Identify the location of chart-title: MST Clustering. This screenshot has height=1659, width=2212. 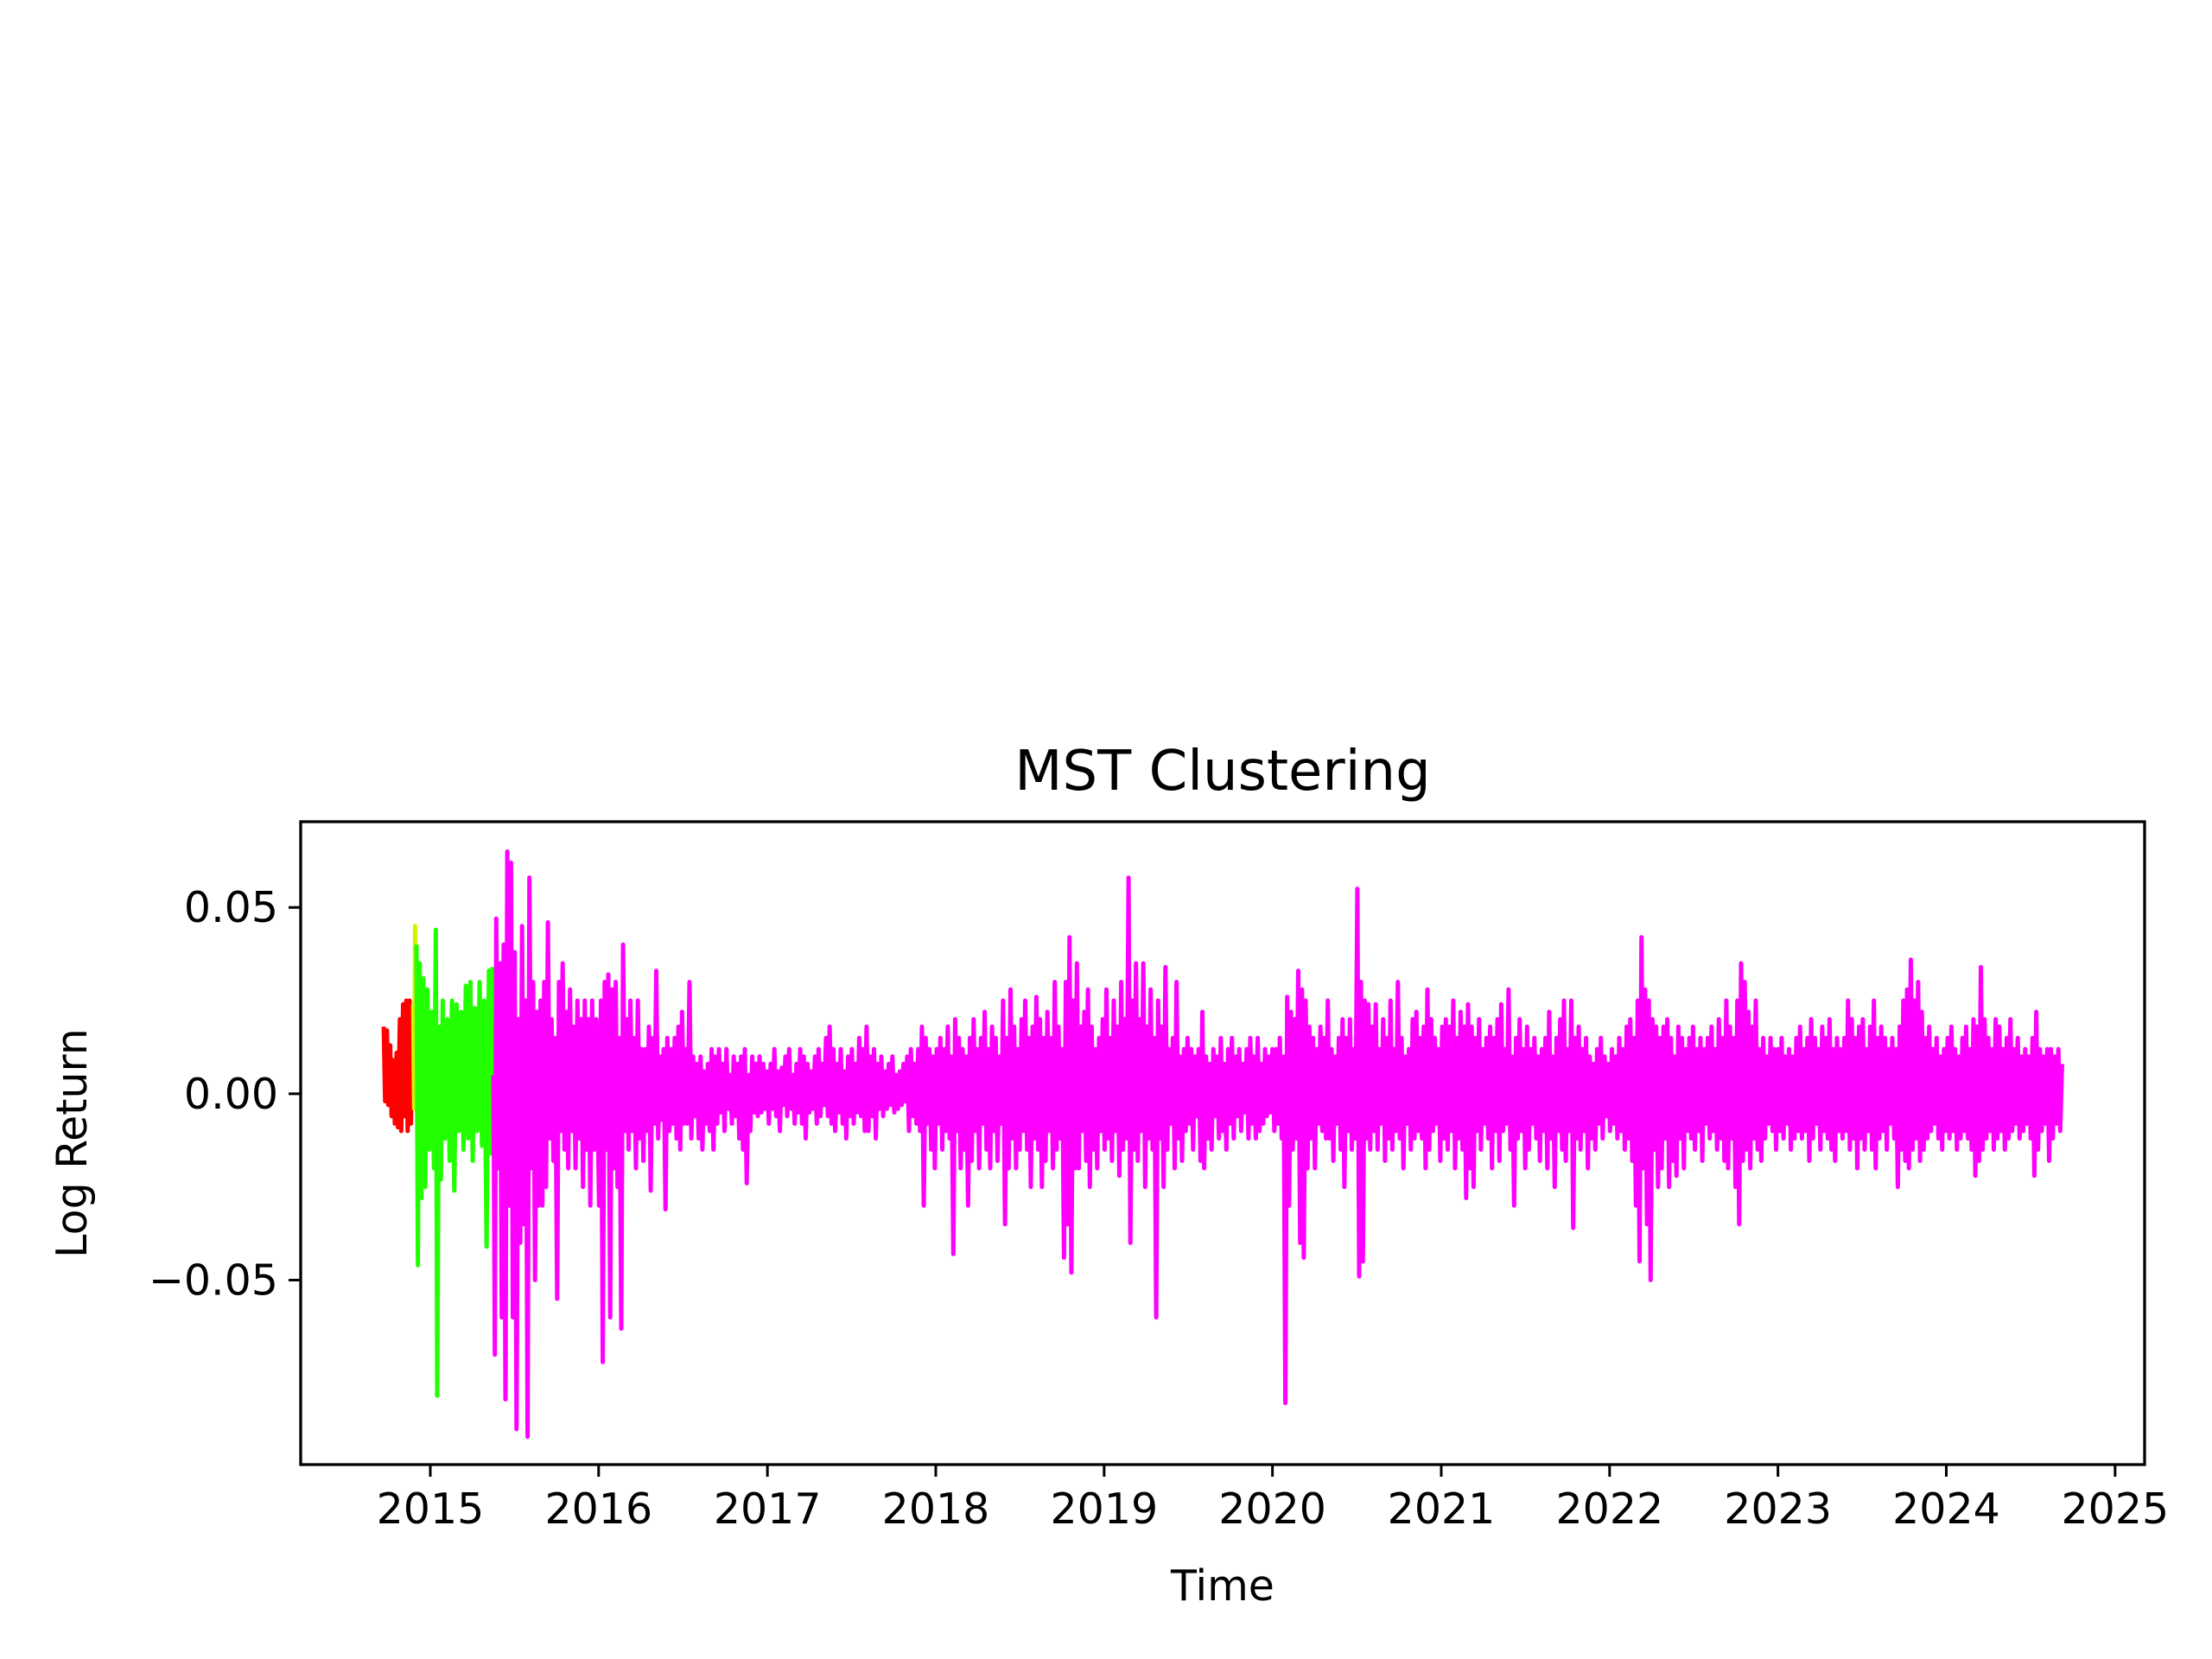
(1222, 772).